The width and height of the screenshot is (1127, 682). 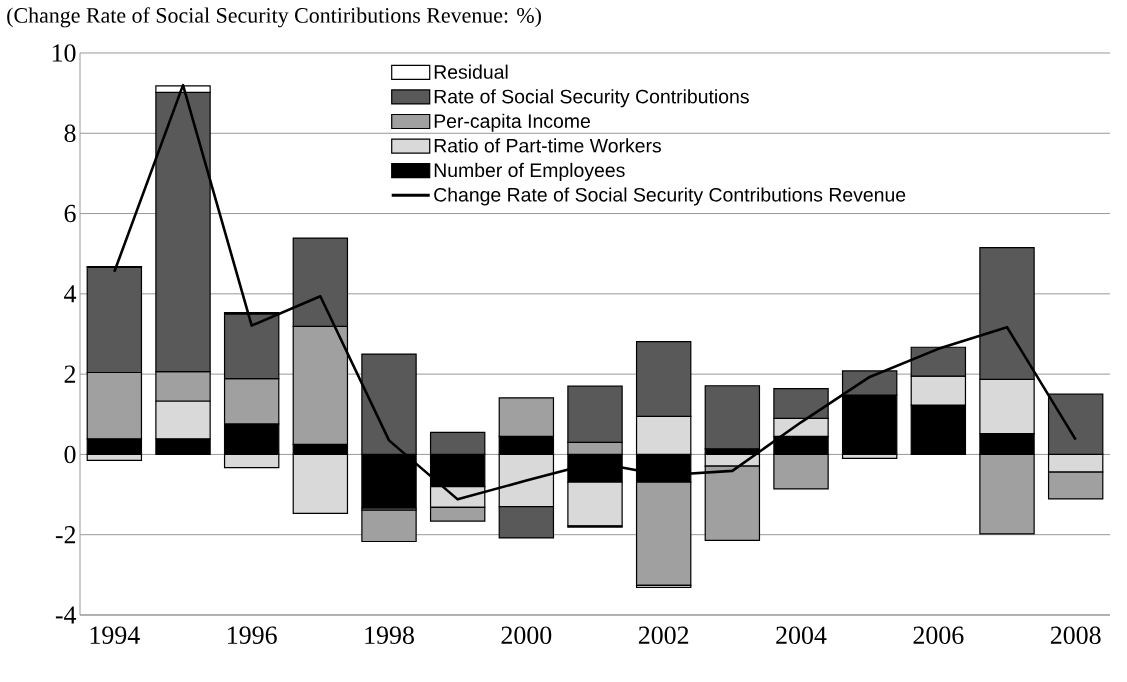 I want to click on y-tick-label: 10, so click(x=64, y=53).